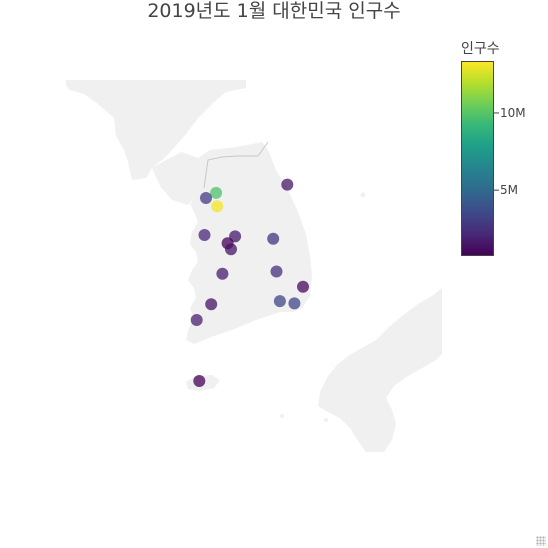  Describe the element at coordinates (513, 113) in the screenshot. I see `colorbar-tick-label: 10M` at that location.